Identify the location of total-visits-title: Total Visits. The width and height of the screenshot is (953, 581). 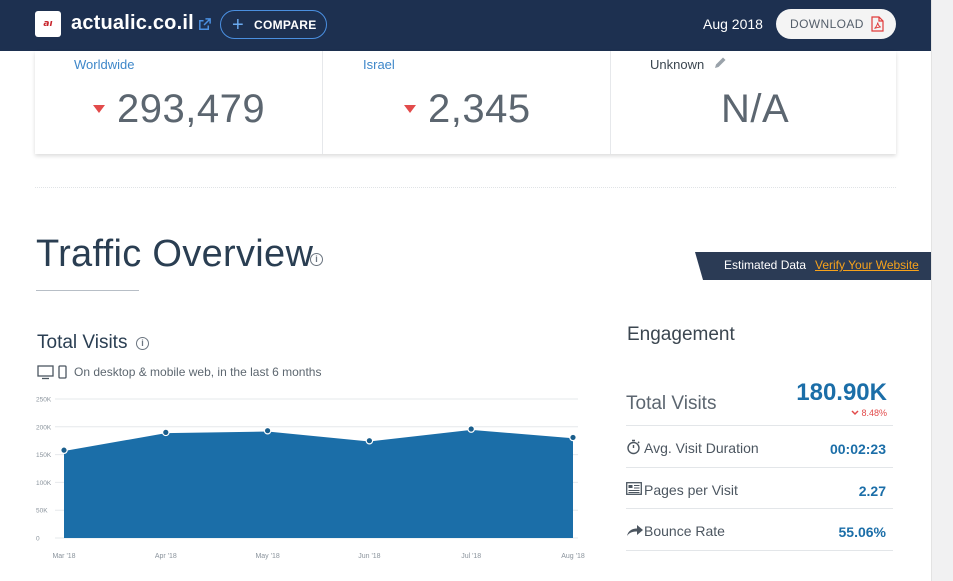
(82, 342).